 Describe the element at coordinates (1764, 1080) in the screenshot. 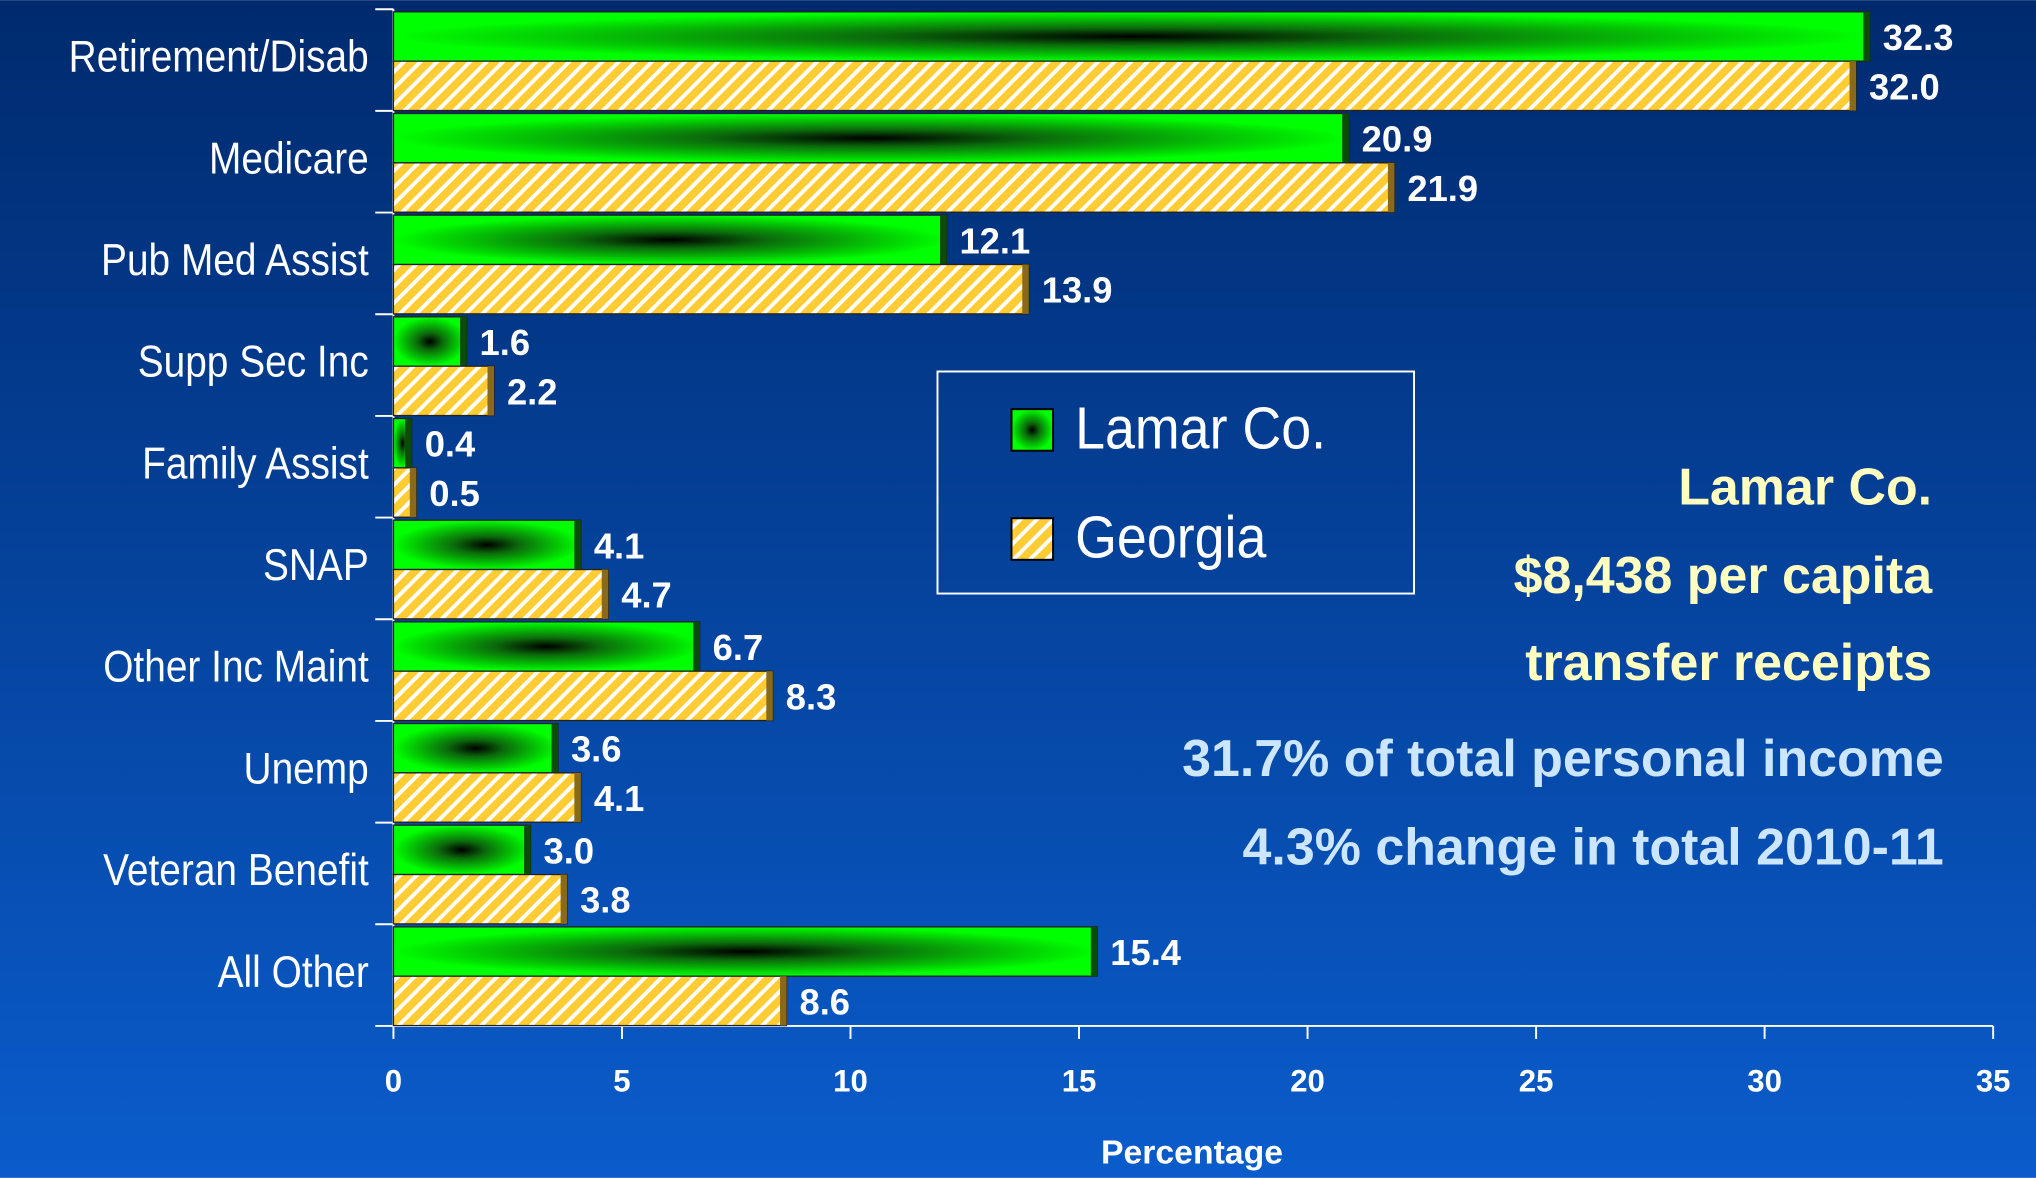

I see `x-tick-label: 30` at that location.